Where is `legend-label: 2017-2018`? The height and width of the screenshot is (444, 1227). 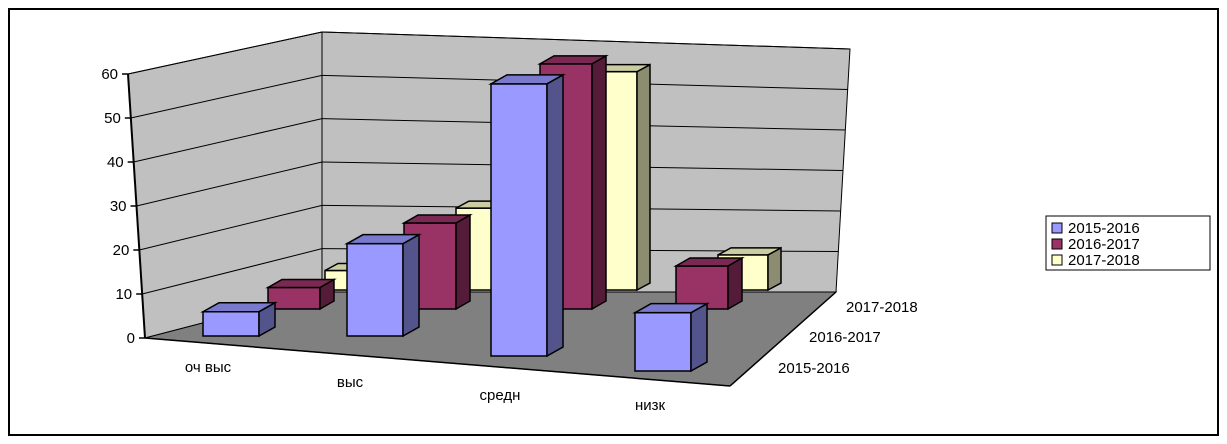 legend-label: 2017-2018 is located at coordinates (1104, 260).